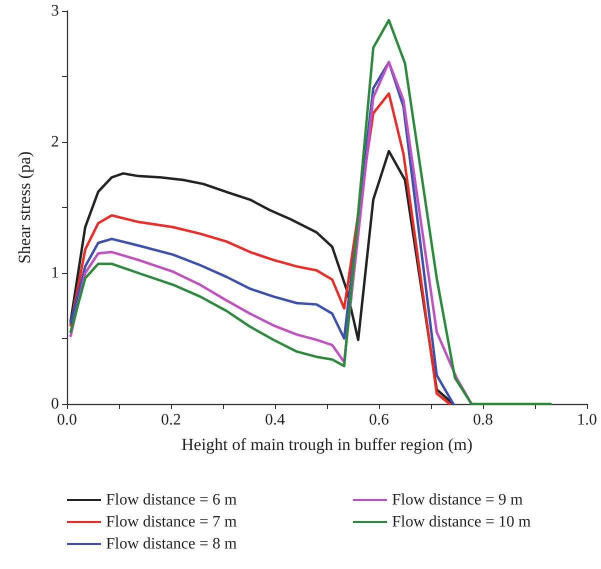 This screenshot has width=601, height=569. Describe the element at coordinates (462, 522) in the screenshot. I see `legend-label: Flow distance = 10 m` at that location.